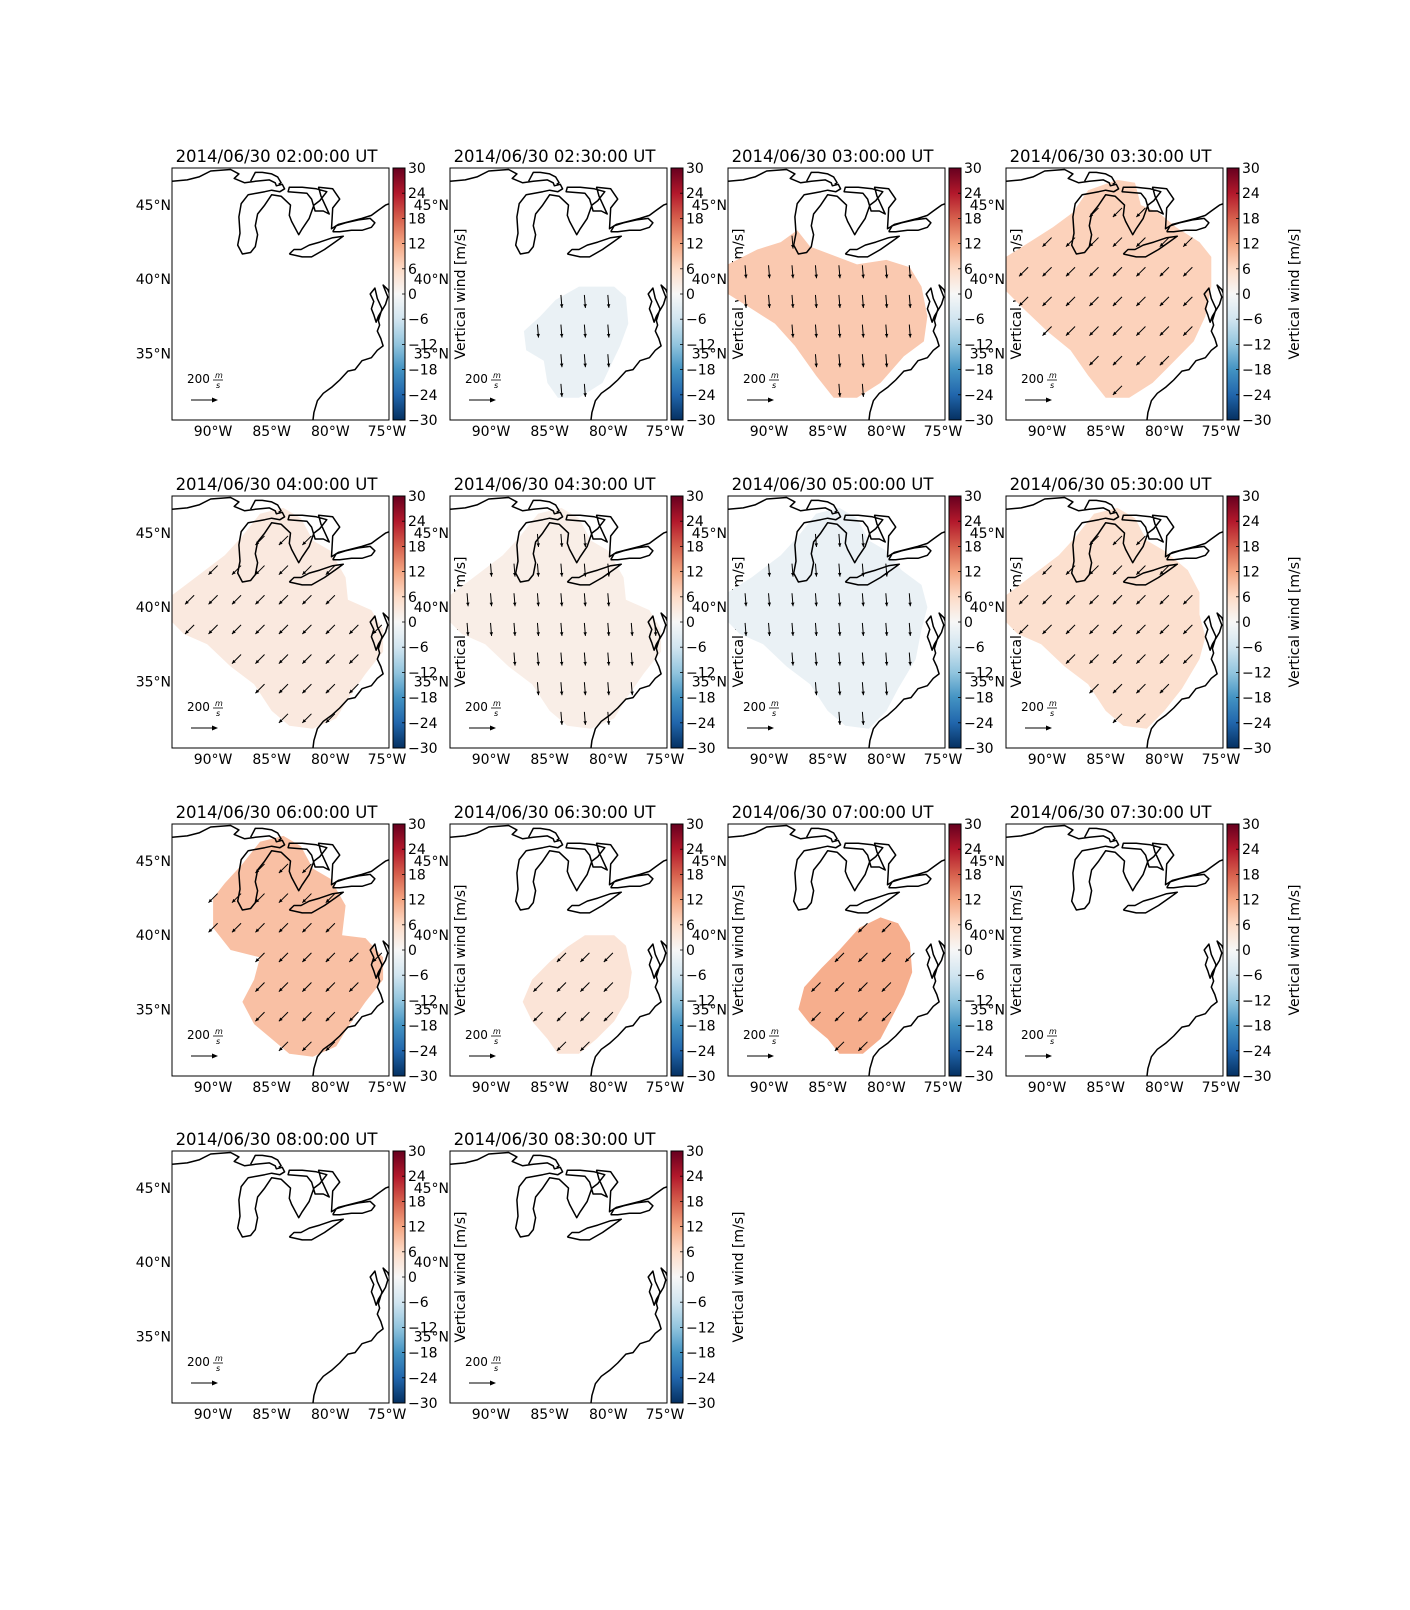  I want to click on map-area, so click(836, 950).